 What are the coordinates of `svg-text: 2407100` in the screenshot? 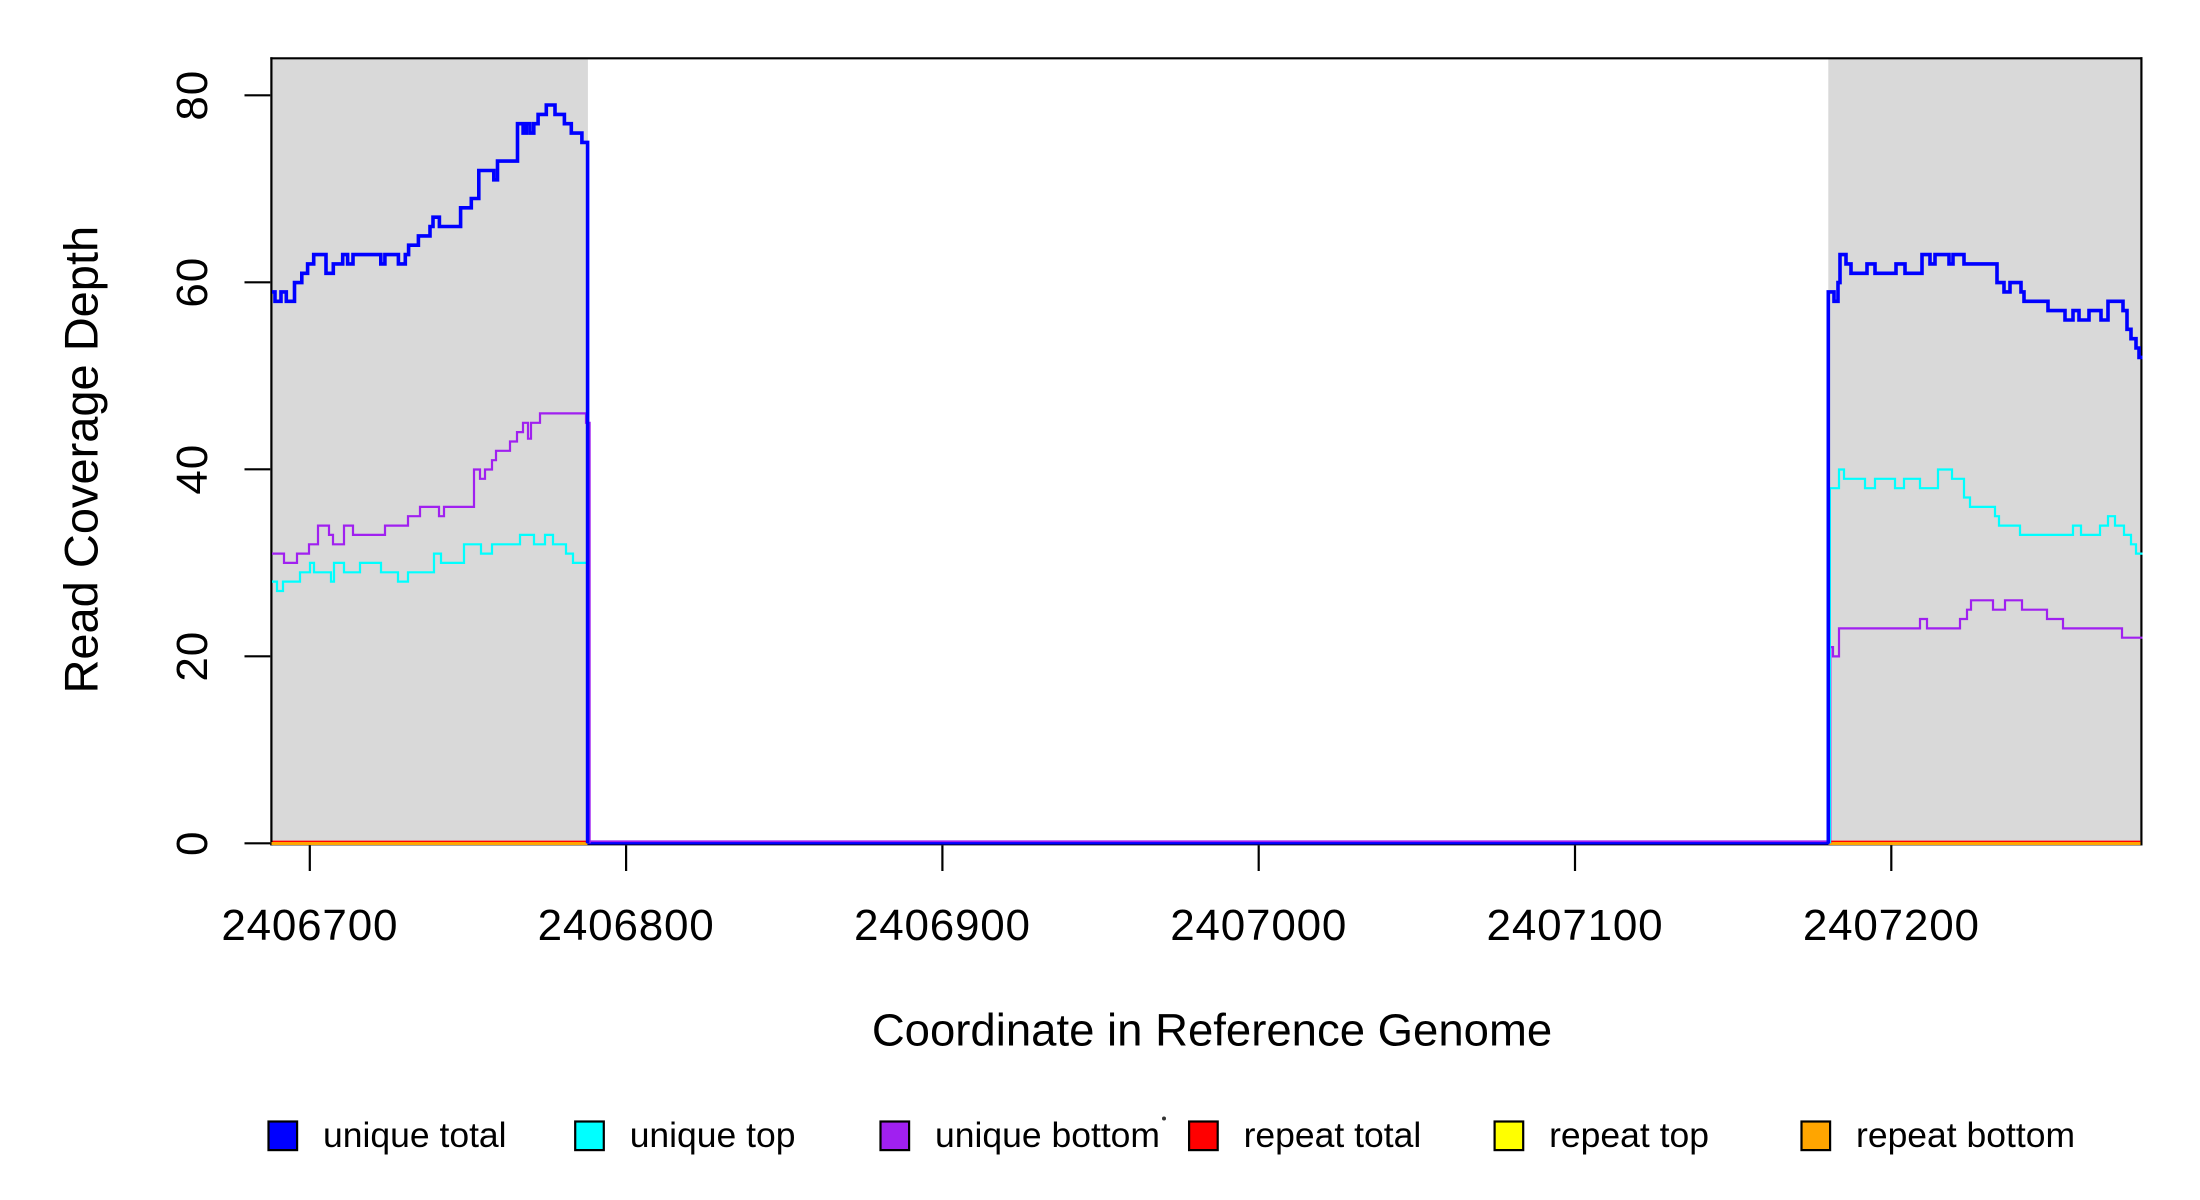 It's located at (1575, 925).